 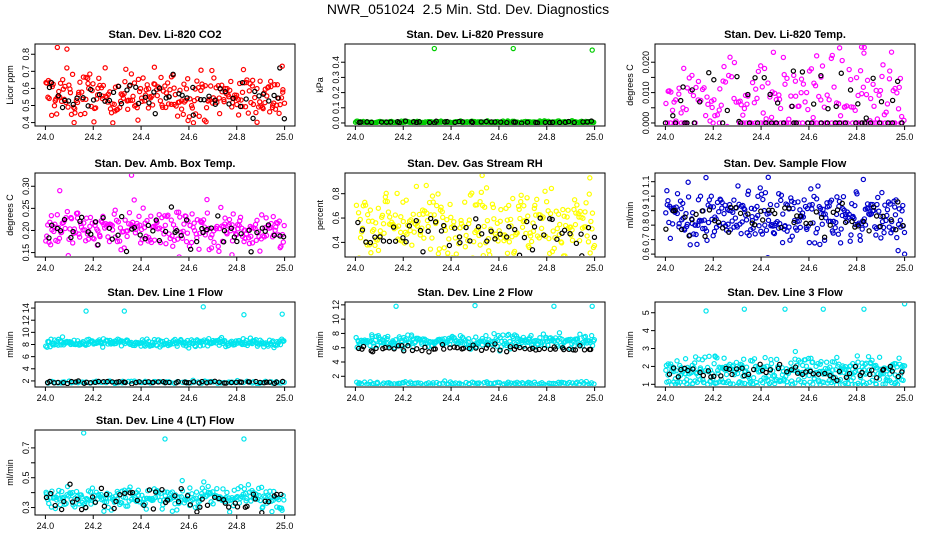 I want to click on x-tick-label: 25.0, so click(x=595, y=398).